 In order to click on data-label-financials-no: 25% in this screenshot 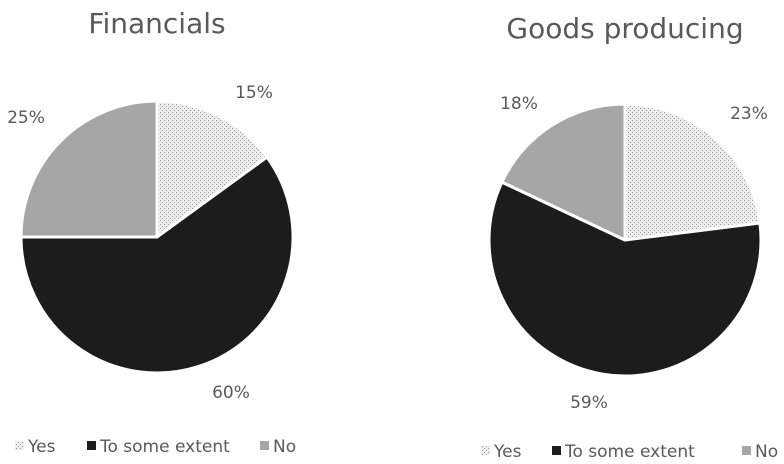, I will do `click(26, 118)`.